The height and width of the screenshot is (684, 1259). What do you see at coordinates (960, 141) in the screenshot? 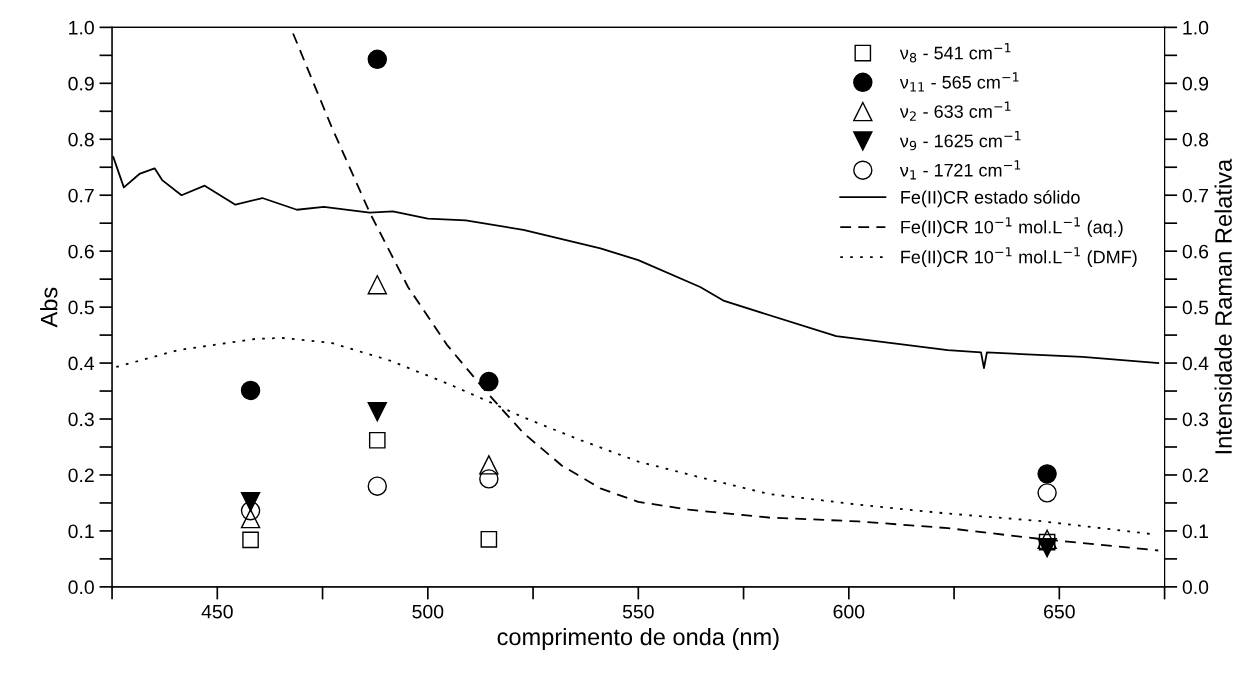
I see `legend-label: ν$_{9}$ - 1625 cm$^{−1}$` at bounding box center [960, 141].